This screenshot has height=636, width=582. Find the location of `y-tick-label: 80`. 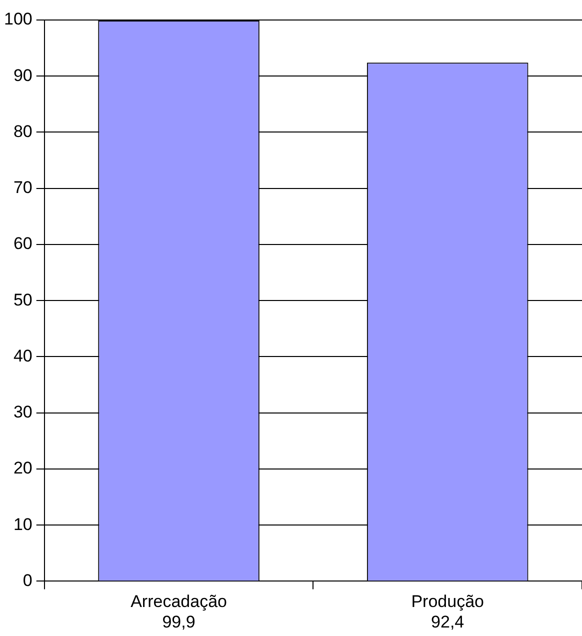

y-tick-label: 80 is located at coordinates (22, 131).